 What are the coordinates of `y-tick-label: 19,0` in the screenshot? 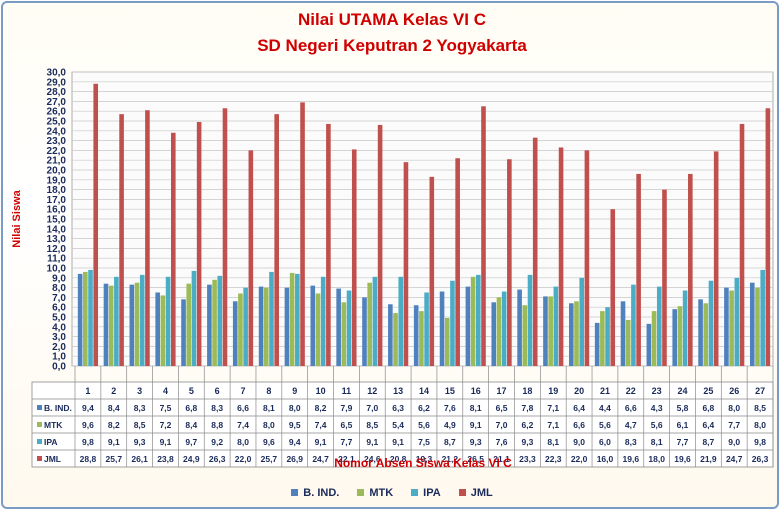 It's located at (57, 180).